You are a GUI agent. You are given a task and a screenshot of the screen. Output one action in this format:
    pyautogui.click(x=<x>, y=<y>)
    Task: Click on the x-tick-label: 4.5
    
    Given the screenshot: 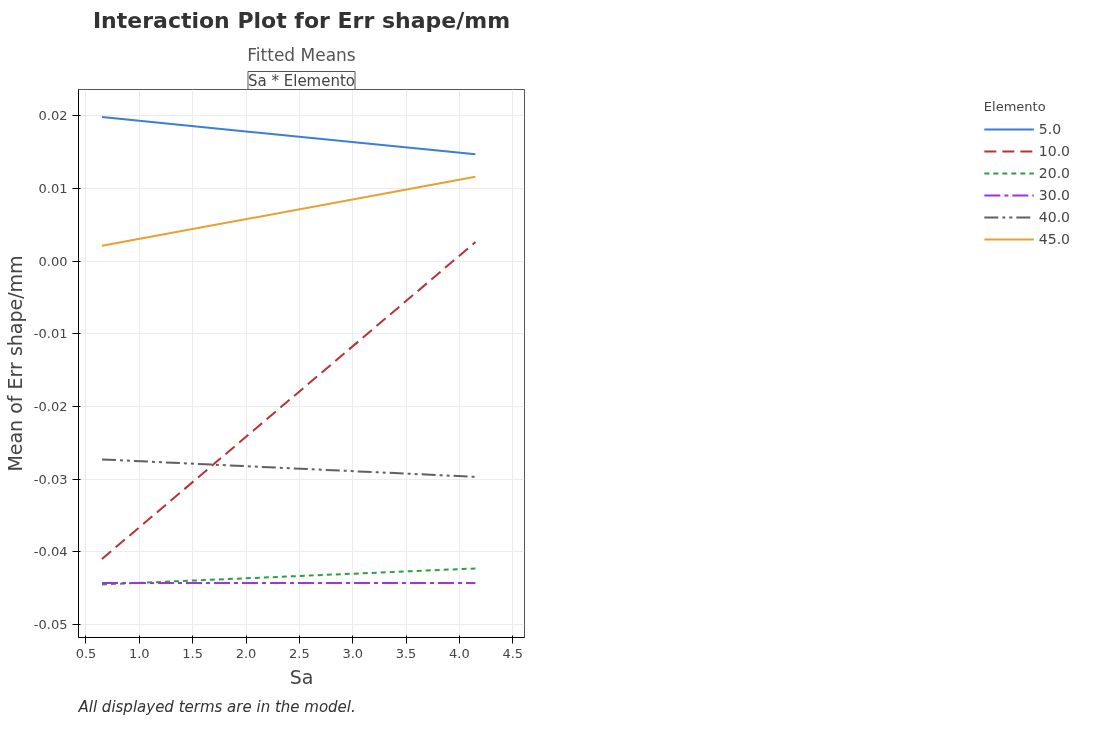 What is the action you would take?
    pyautogui.click(x=513, y=653)
    